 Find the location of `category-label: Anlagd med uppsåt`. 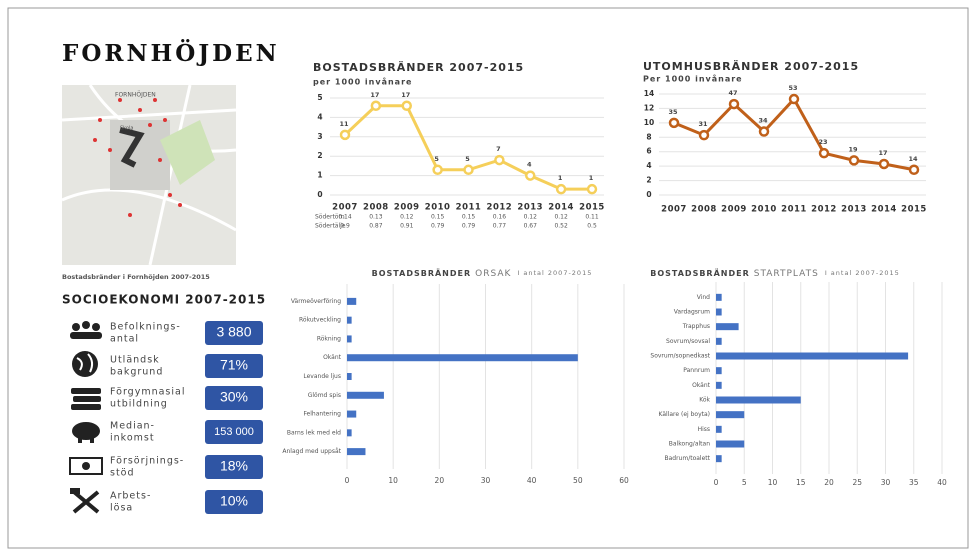

category-label: Anlagd med uppsåt is located at coordinates (311, 451).